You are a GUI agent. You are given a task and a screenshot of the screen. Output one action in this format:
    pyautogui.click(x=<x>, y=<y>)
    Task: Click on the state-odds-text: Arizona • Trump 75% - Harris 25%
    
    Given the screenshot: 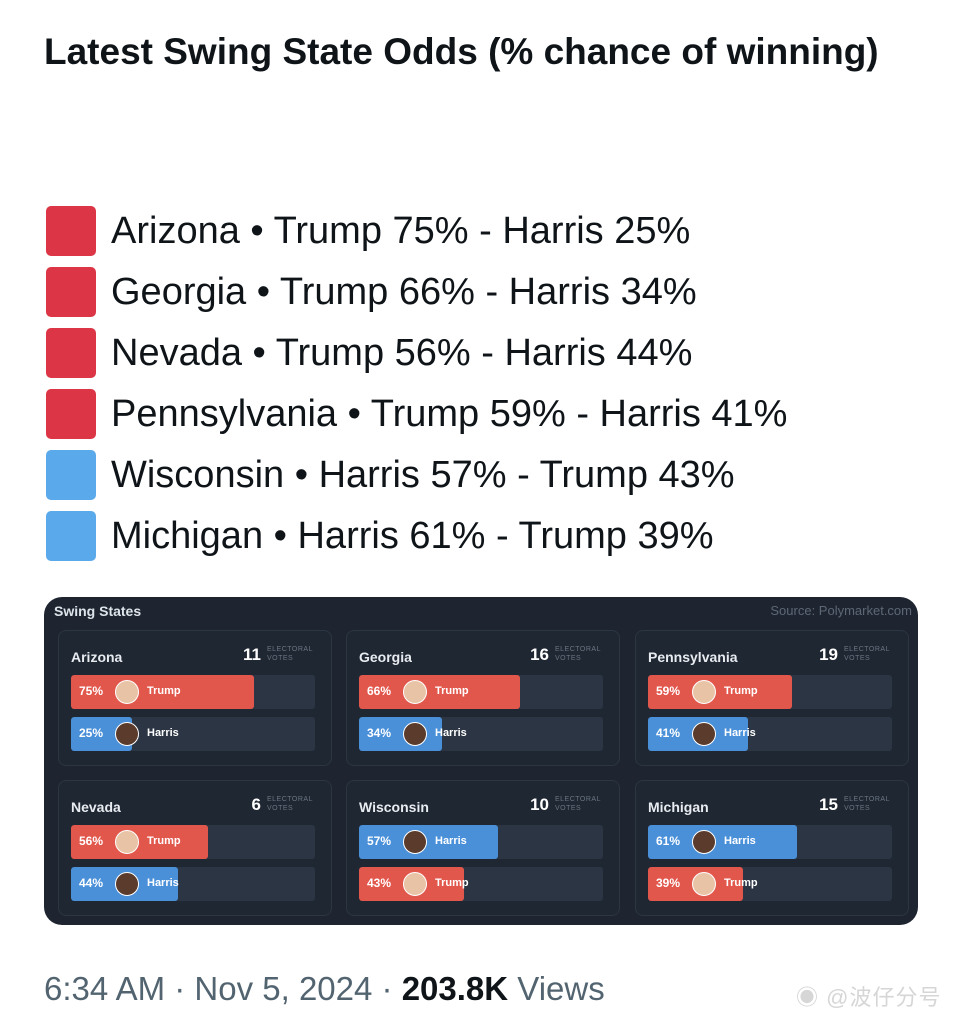 What is the action you would take?
    pyautogui.click(x=401, y=230)
    